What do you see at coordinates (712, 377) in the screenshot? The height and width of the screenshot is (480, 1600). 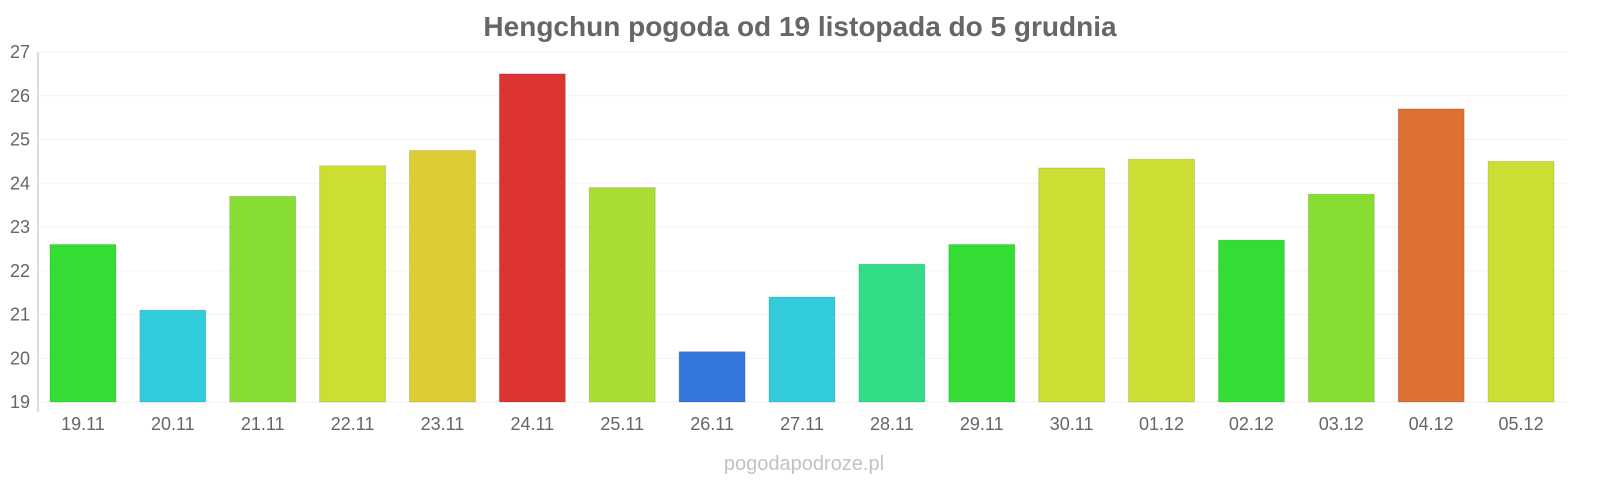 I see `bar-26.11` at bounding box center [712, 377].